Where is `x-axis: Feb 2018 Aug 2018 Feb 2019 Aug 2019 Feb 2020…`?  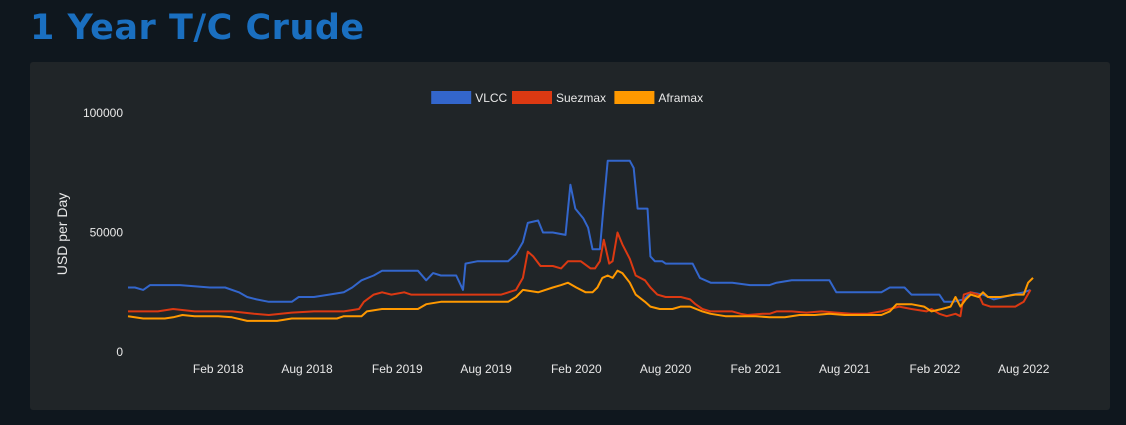 x-axis: Feb 2018 Aug 2018 Feb 2019 Aug 2019 Feb 2020… is located at coordinates (621, 369).